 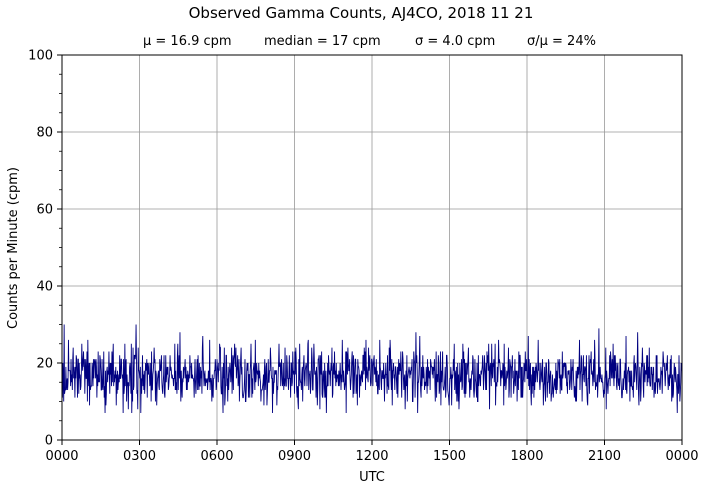 I want to click on y-tick-label: 80, so click(x=44, y=133).